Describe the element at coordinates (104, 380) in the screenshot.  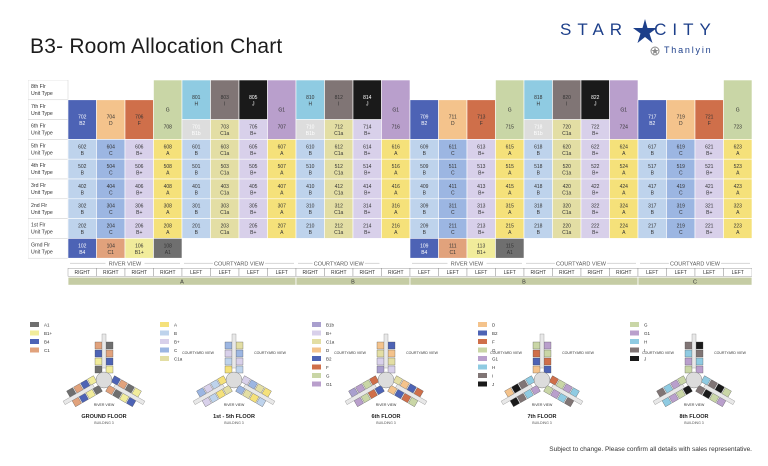
I see `plan-core` at that location.